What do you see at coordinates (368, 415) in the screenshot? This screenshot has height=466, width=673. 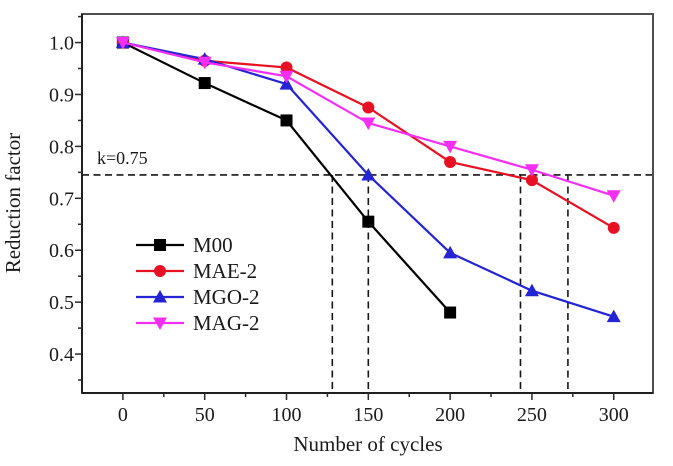 I see `x-tick-label: 150` at bounding box center [368, 415].